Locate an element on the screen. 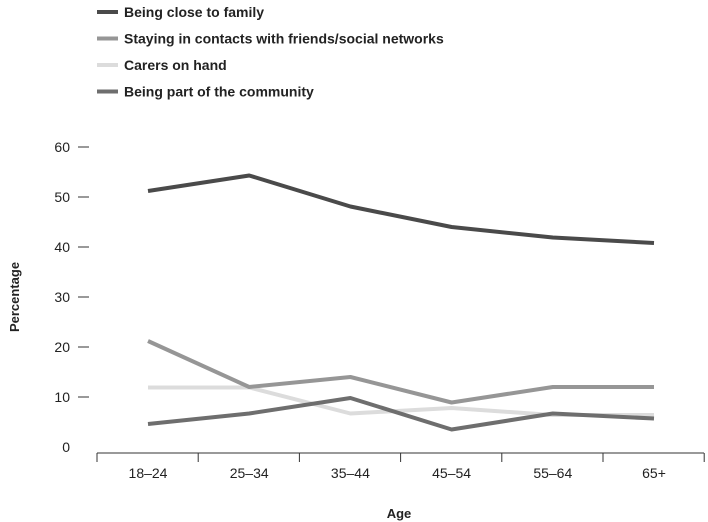  x-tick-label: 35–44 is located at coordinates (350, 473).